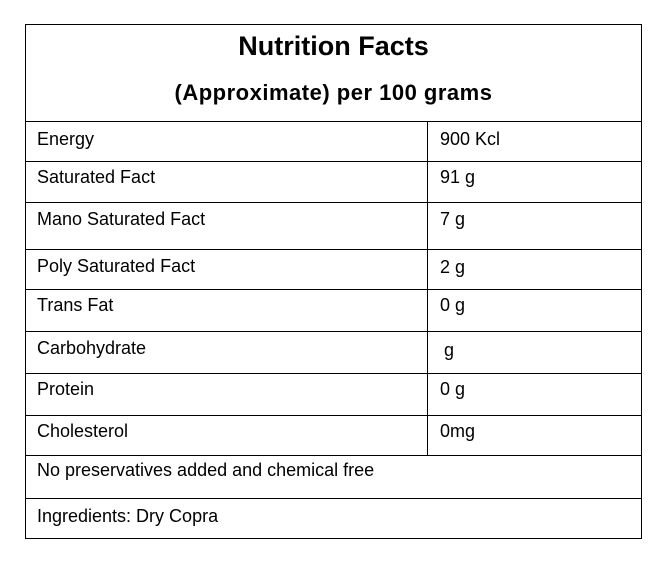 The height and width of the screenshot is (575, 663). What do you see at coordinates (333, 311) in the screenshot?
I see `nutrient-row-trans-fat: Trans Fat 0 g` at bounding box center [333, 311].